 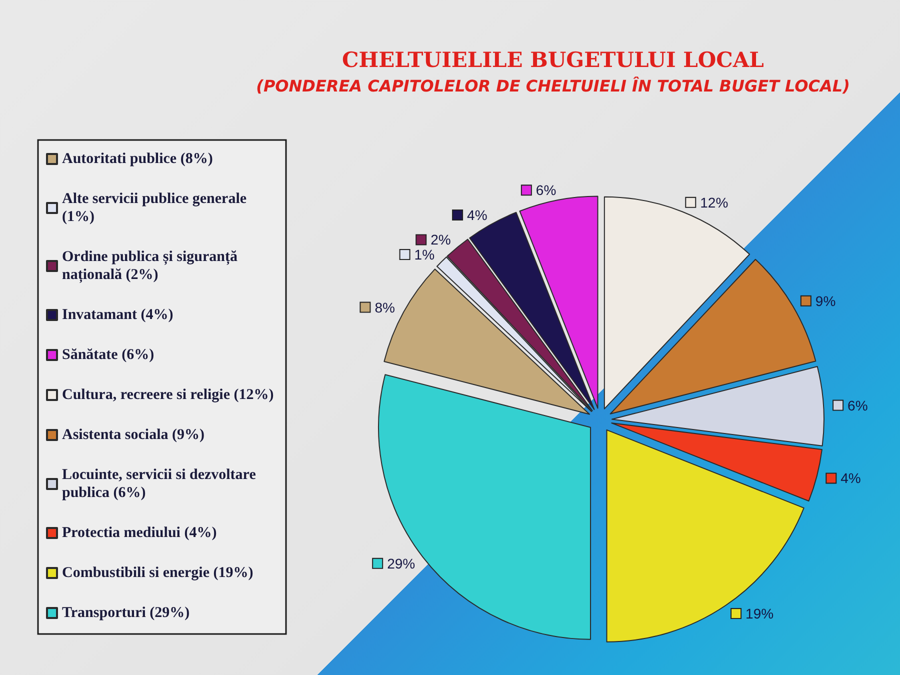 I want to click on legend-label: Locuinte, servicii si dezvoltare publica (6%), so click(x=161, y=484).